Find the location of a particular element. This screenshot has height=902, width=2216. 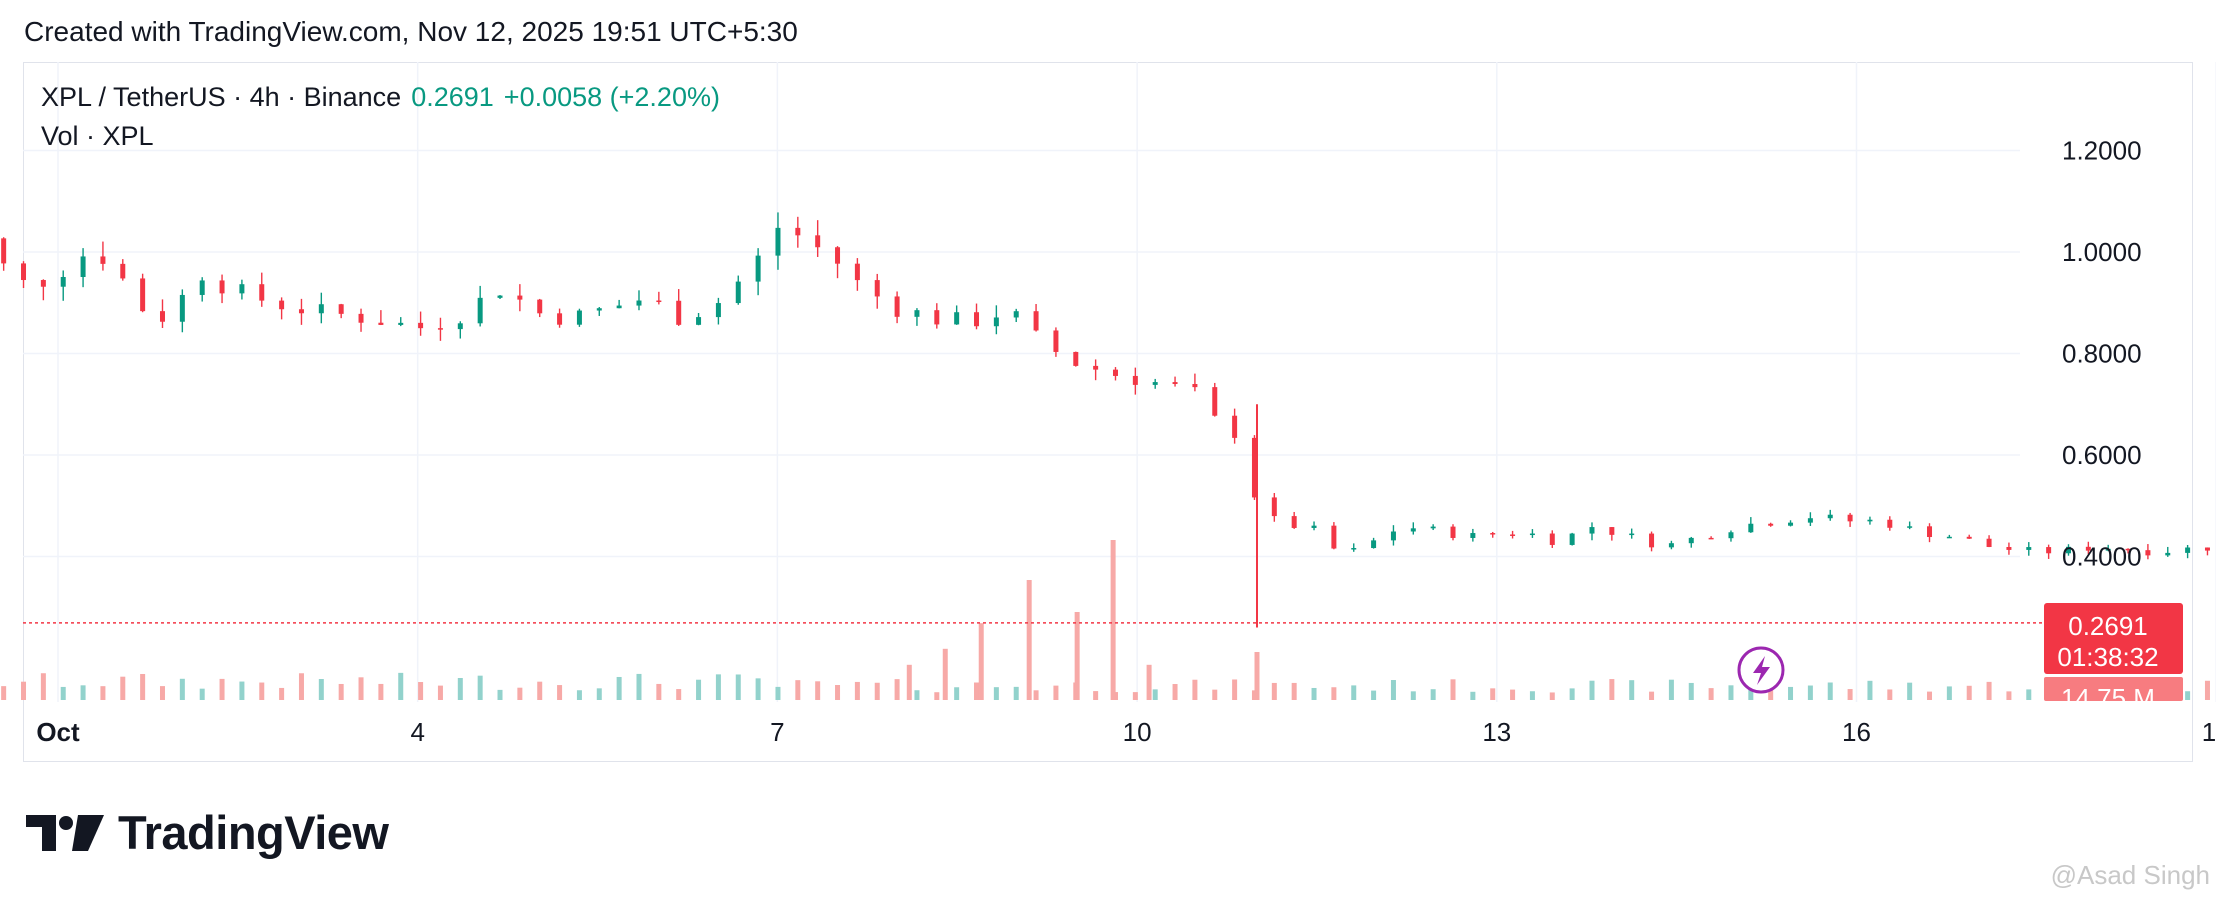

last-price-value: 0.2691 is located at coordinates (2108, 626).